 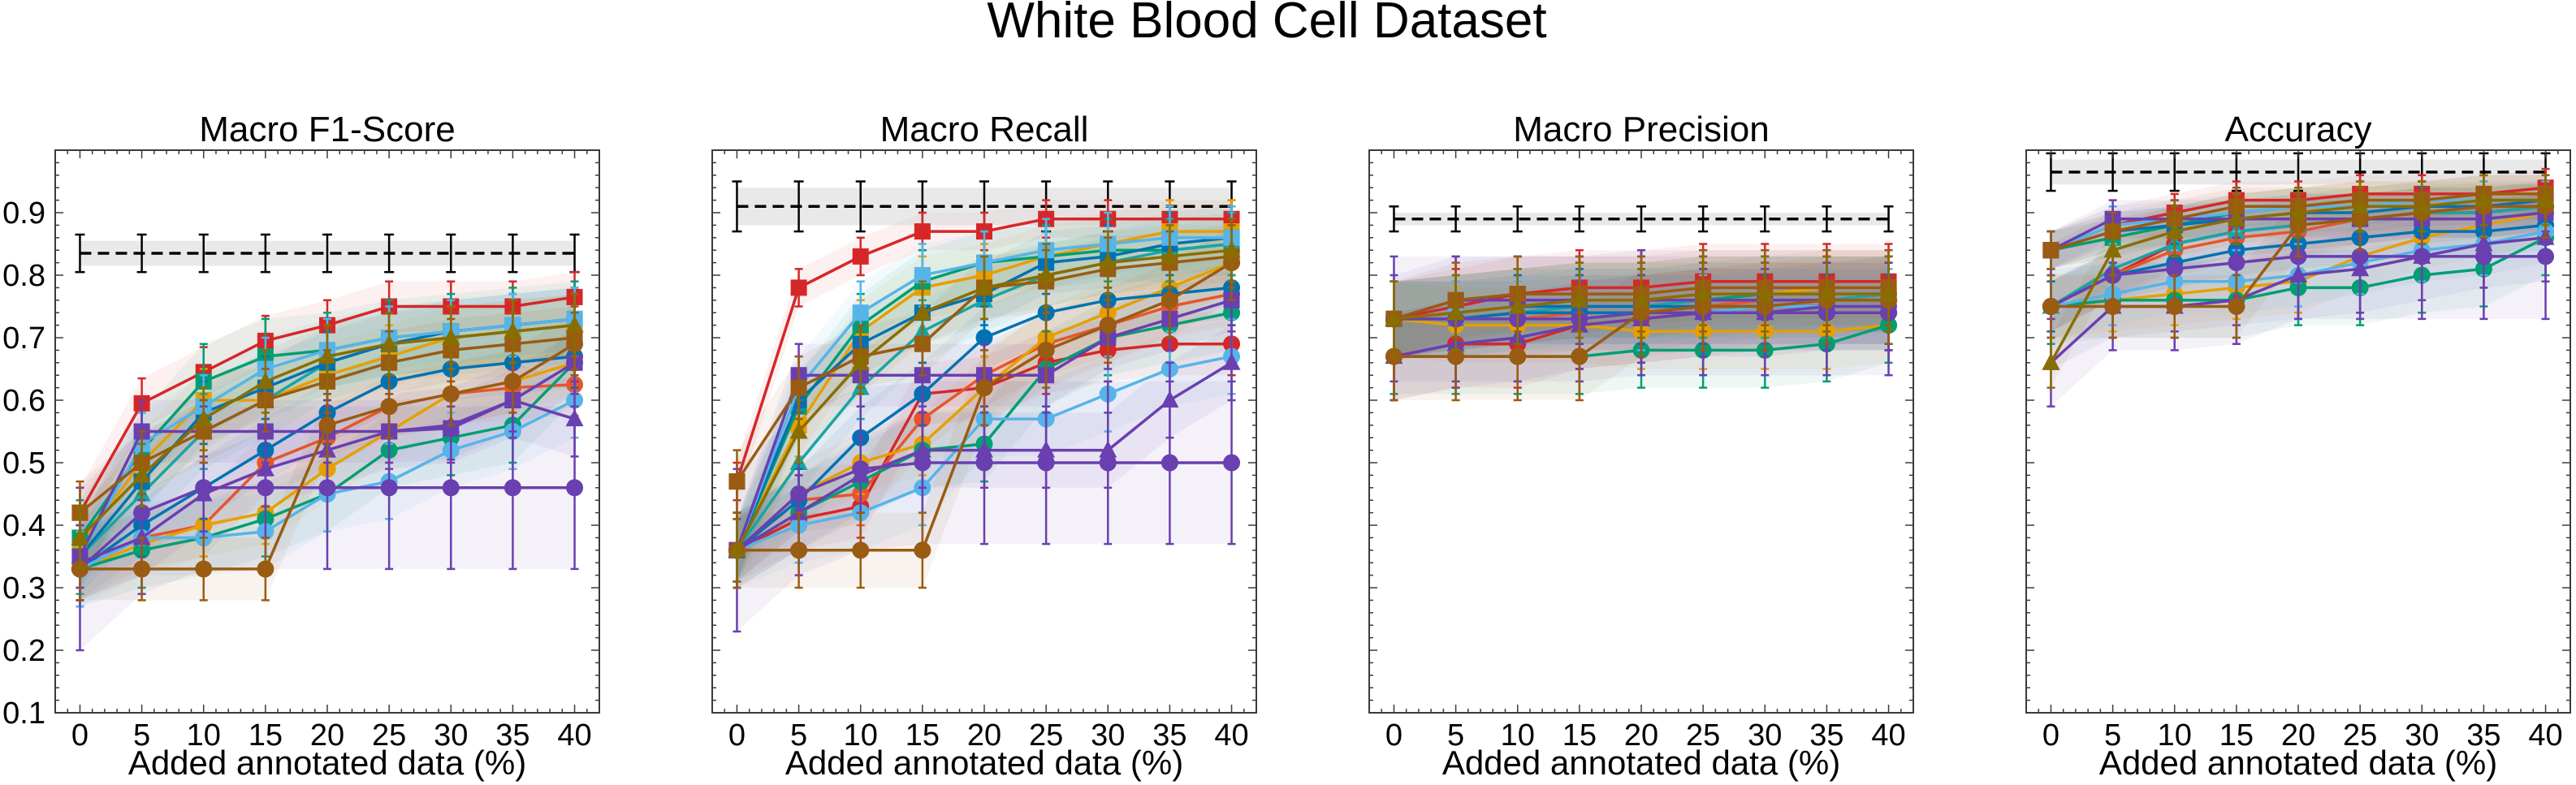 What do you see at coordinates (24, 338) in the screenshot?
I see `y-tick-label: 0.7` at bounding box center [24, 338].